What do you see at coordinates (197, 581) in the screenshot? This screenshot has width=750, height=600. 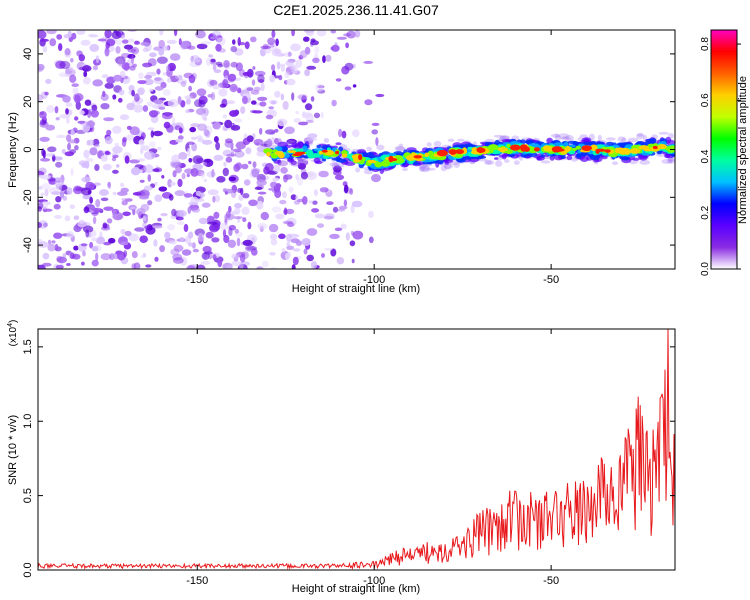 I see `x-tick-label: -150` at bounding box center [197, 581].